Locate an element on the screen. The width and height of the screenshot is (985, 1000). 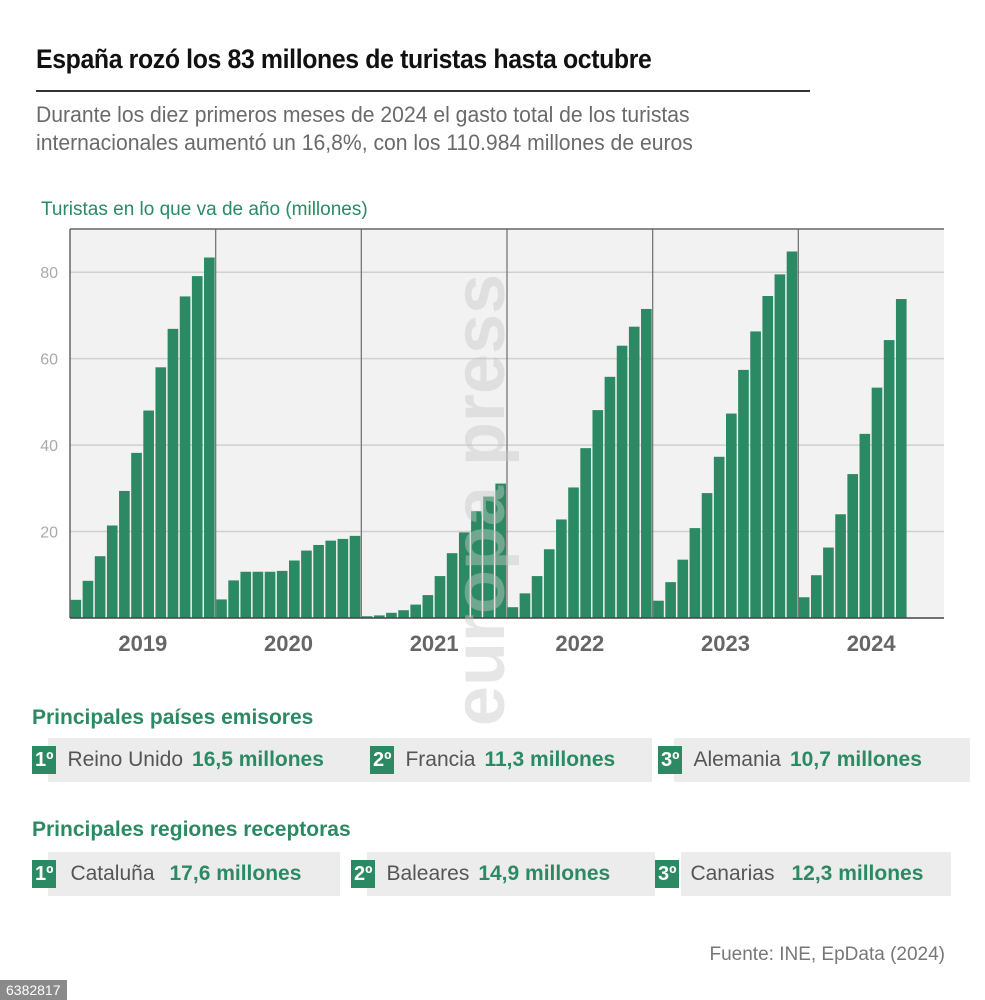
country-value: 16,5 millones is located at coordinates (258, 759).